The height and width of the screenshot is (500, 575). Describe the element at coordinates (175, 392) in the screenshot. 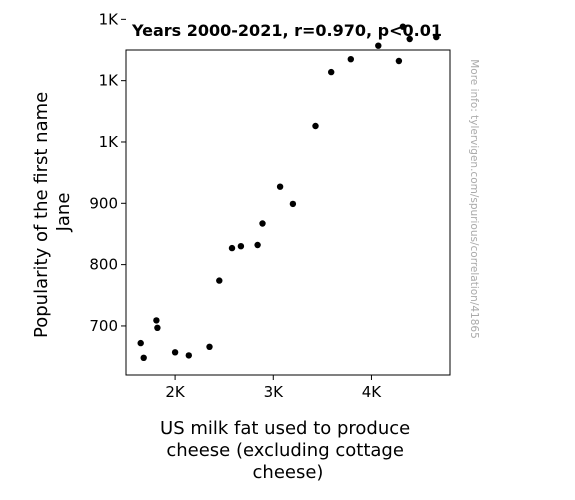

I see `x-tick-label: 2K` at that location.